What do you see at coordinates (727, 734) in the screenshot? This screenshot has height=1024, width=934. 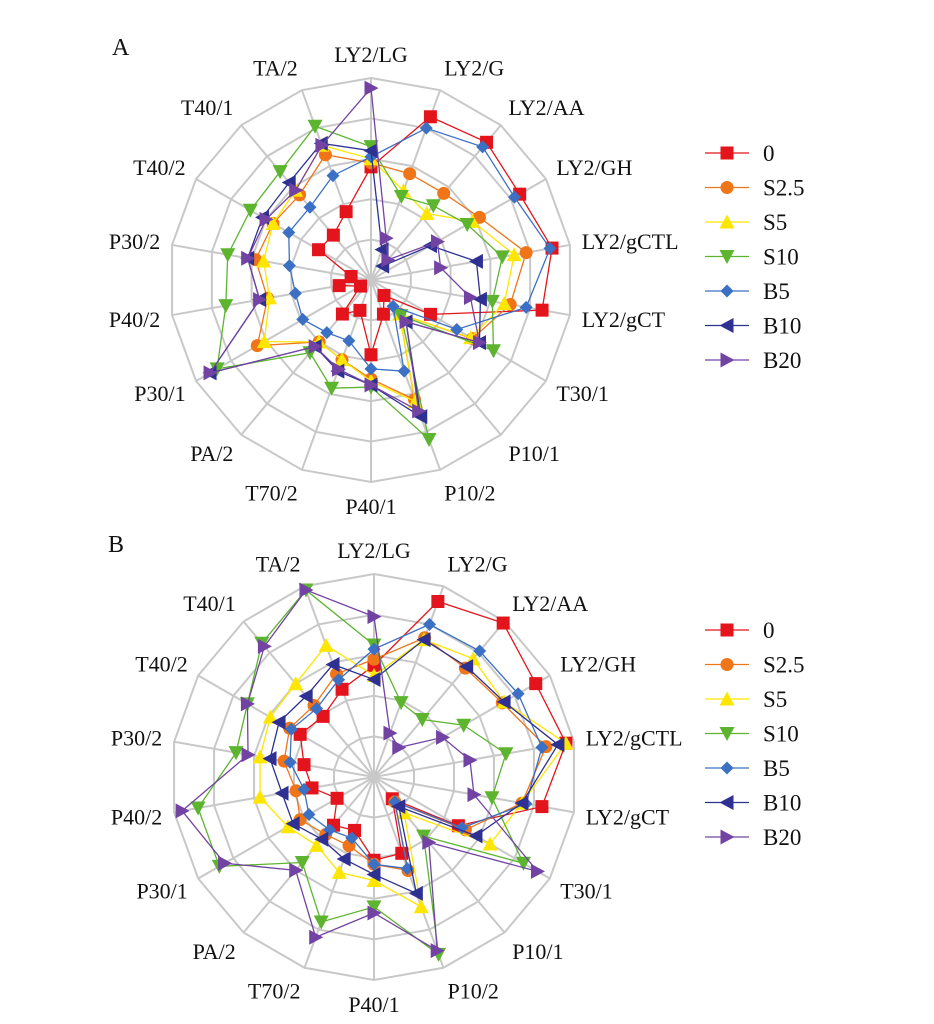 I see `triangle-down-marker-icon` at bounding box center [727, 734].